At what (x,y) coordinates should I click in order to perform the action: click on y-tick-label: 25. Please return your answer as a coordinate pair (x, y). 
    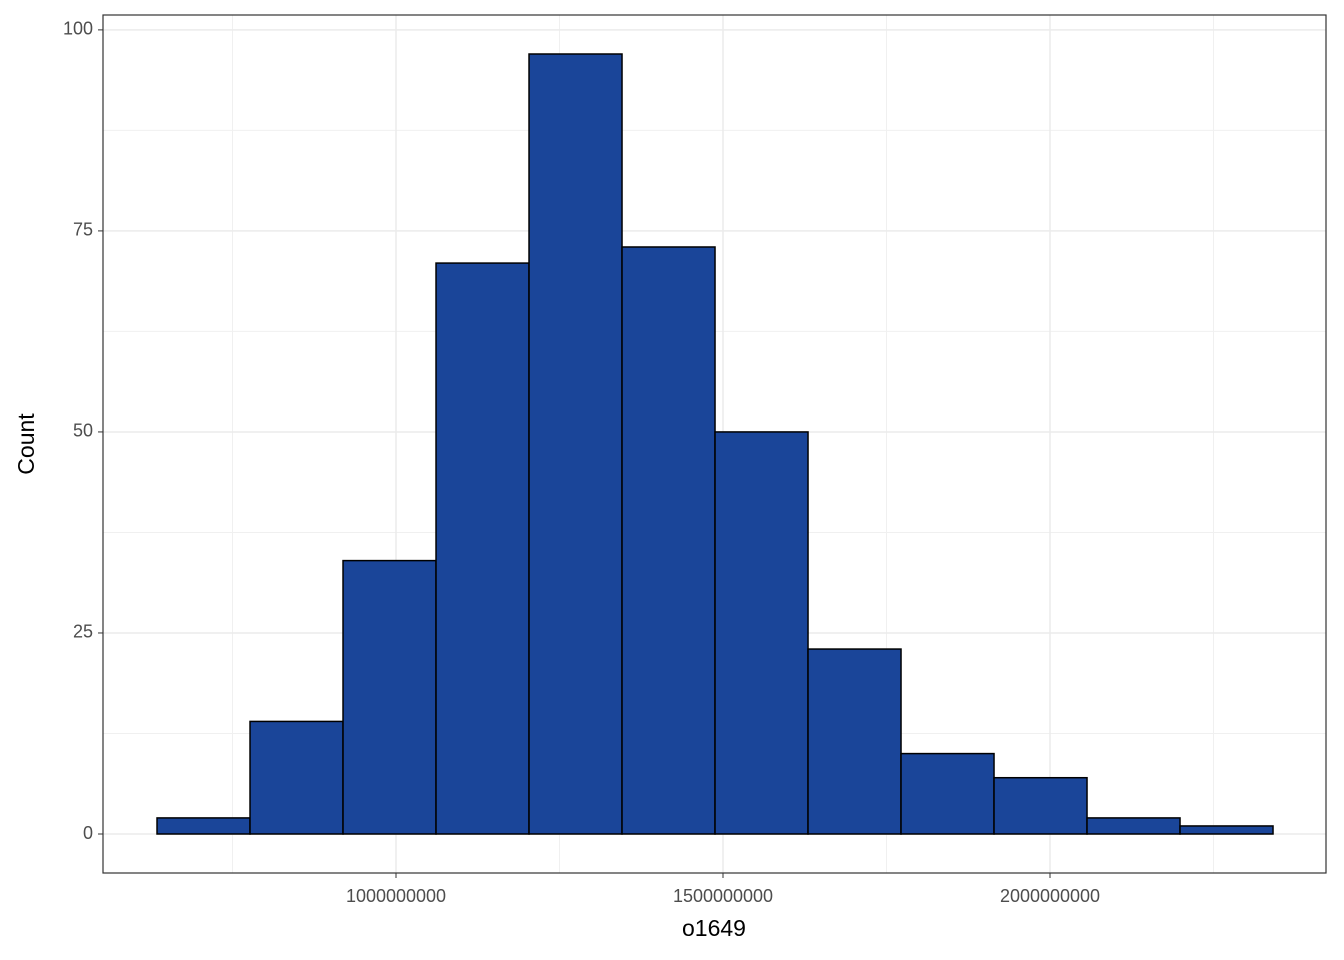
    Looking at the image, I should click on (83, 632).